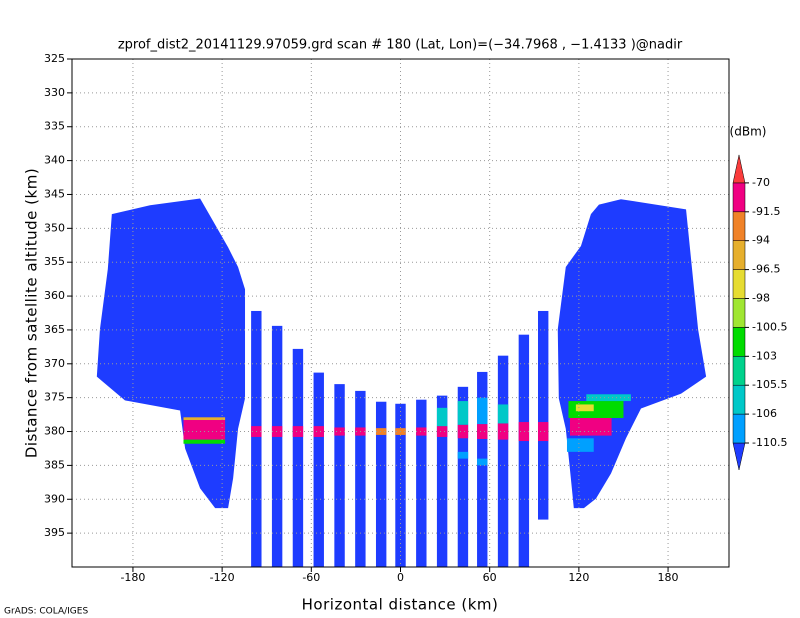 This screenshot has width=800, height=618. Describe the element at coordinates (668, 577) in the screenshot. I see `x-tick-label: 180` at that location.